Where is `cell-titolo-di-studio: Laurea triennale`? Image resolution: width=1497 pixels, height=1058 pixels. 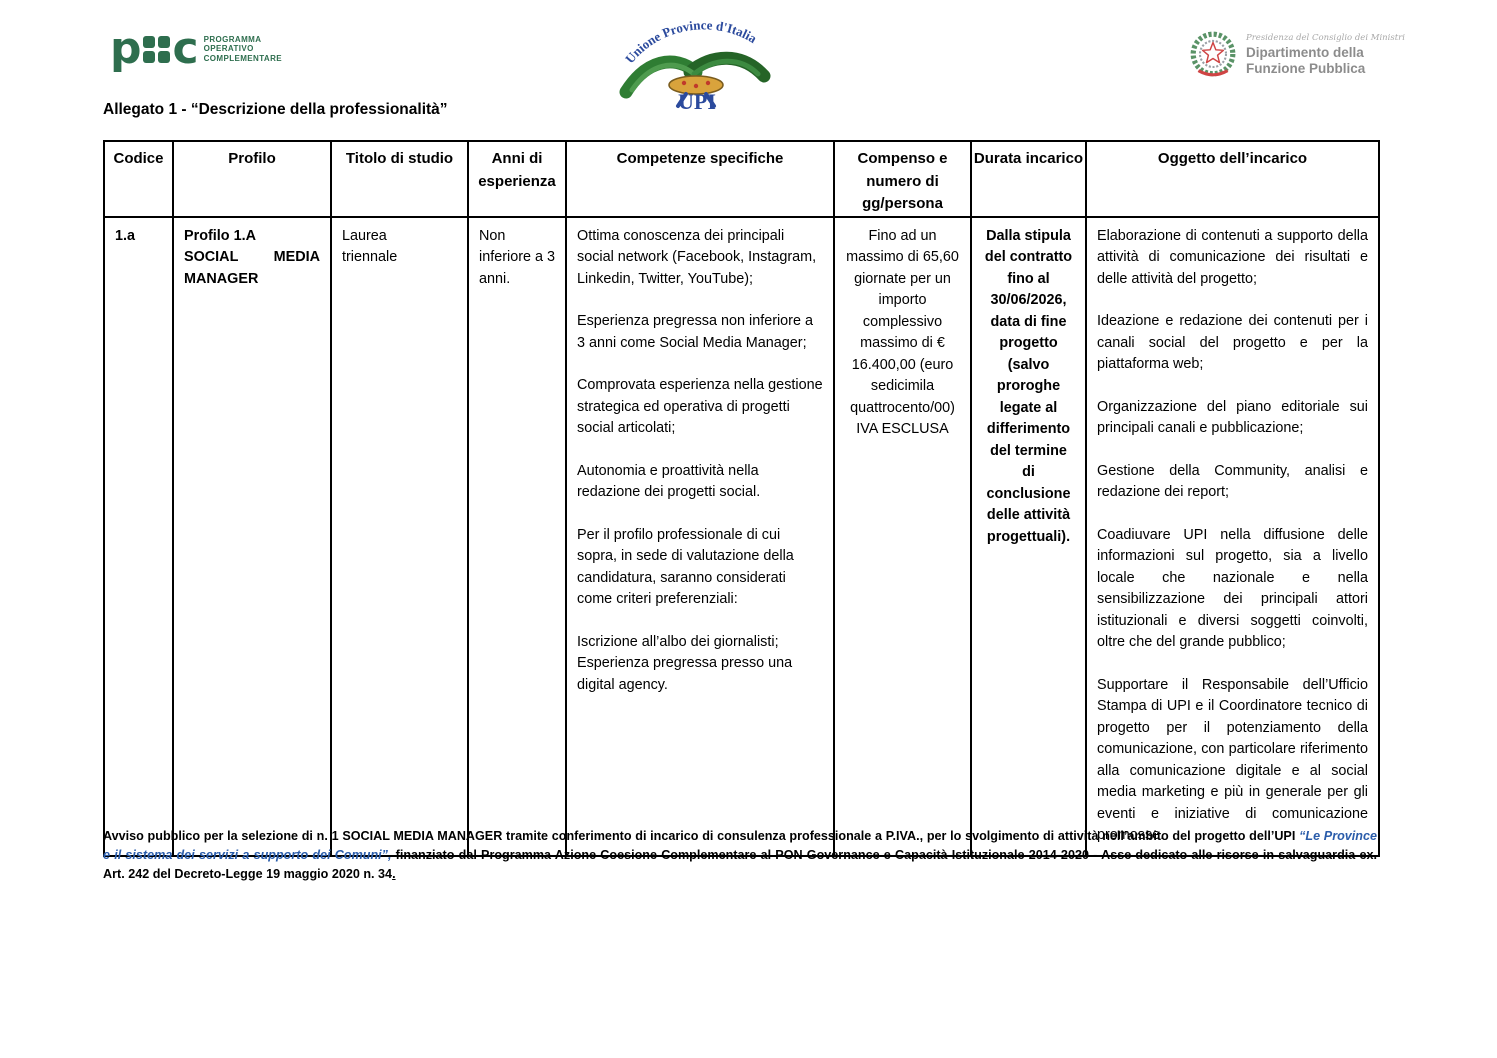 cell-titolo-di-studio: Laurea triennale is located at coordinates (399, 536).